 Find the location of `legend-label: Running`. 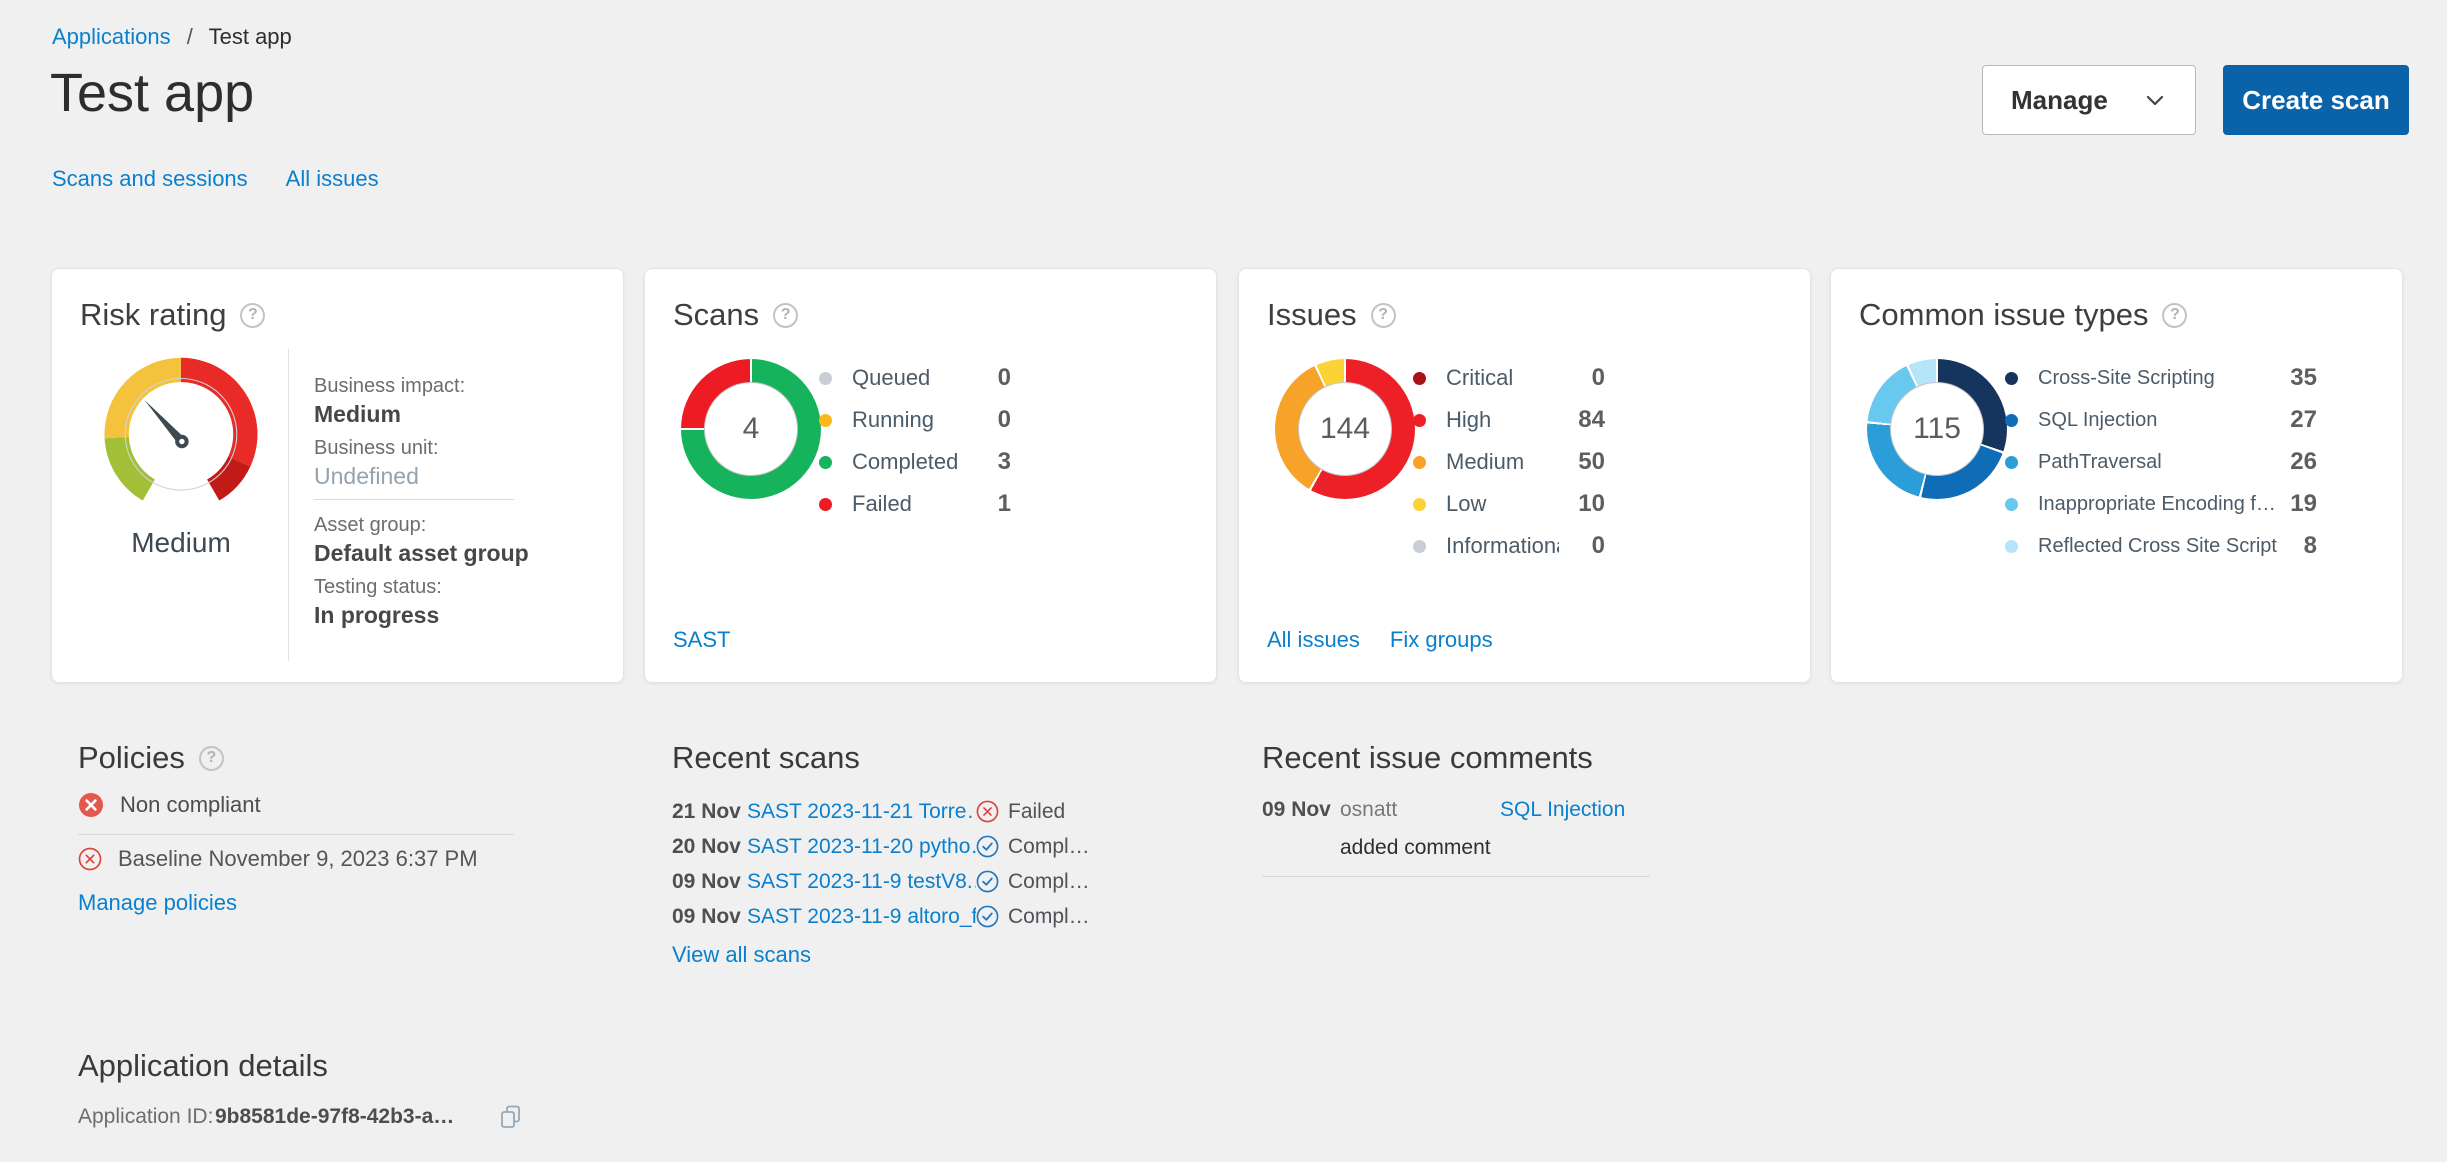

legend-label: Running is located at coordinates (893, 419).